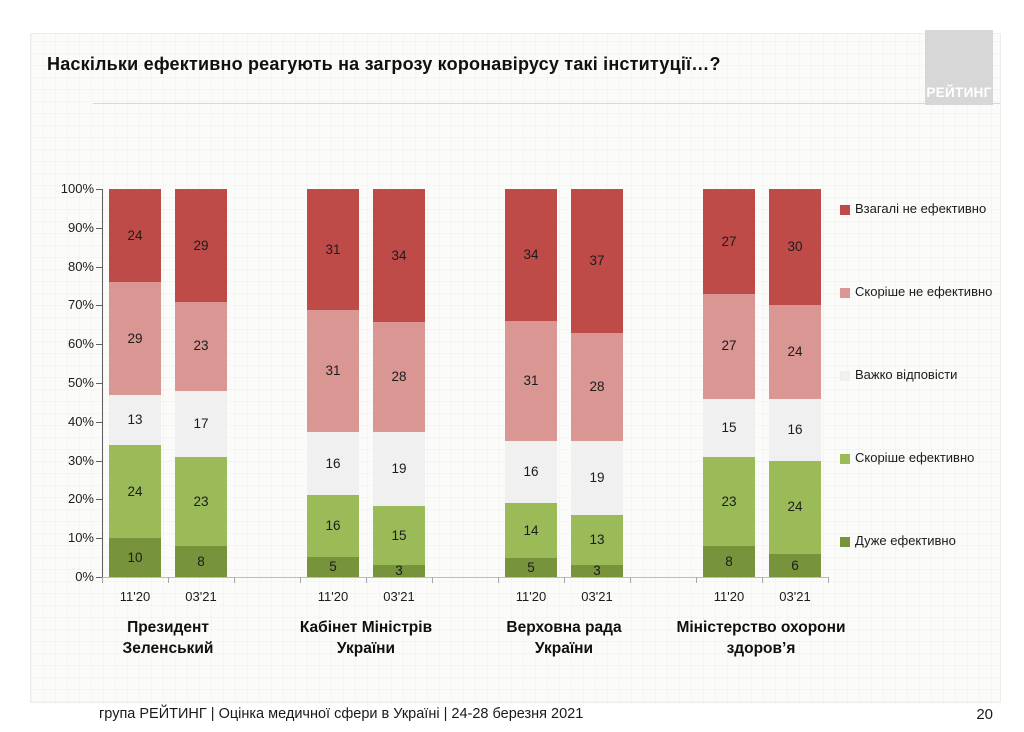  What do you see at coordinates (761, 638) in the screenshot?
I see `group-label: Міністерство охорони здоров’я` at bounding box center [761, 638].